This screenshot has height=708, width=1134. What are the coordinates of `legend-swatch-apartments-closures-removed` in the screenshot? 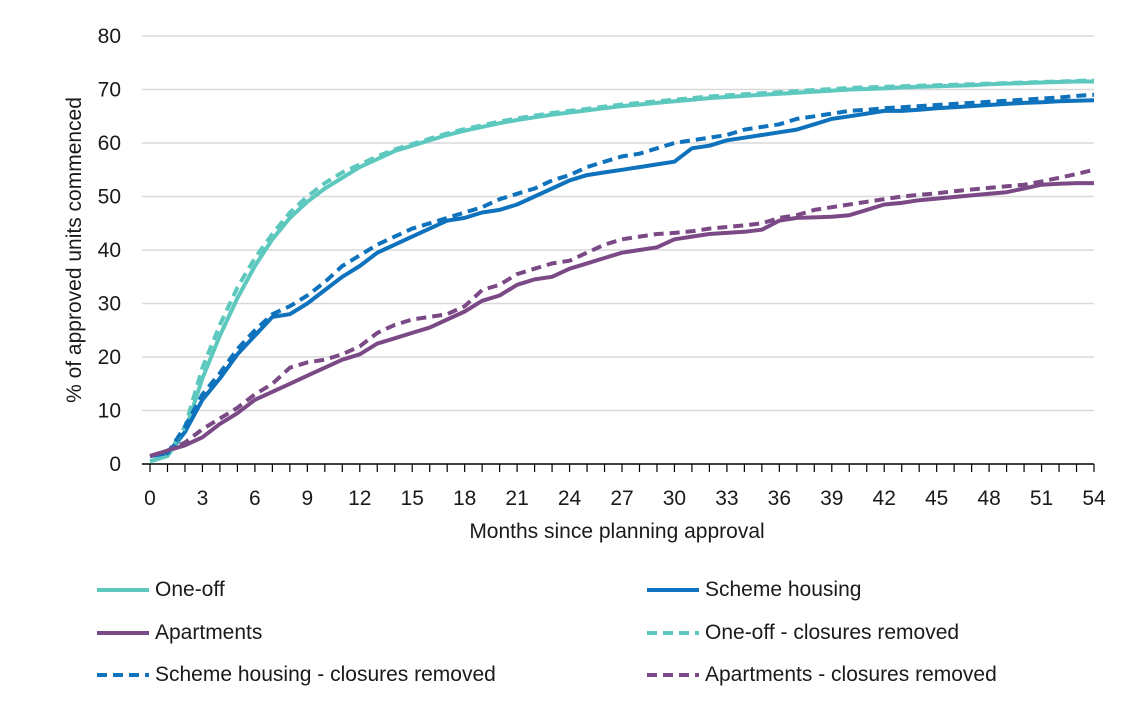 It's located at (673, 675).